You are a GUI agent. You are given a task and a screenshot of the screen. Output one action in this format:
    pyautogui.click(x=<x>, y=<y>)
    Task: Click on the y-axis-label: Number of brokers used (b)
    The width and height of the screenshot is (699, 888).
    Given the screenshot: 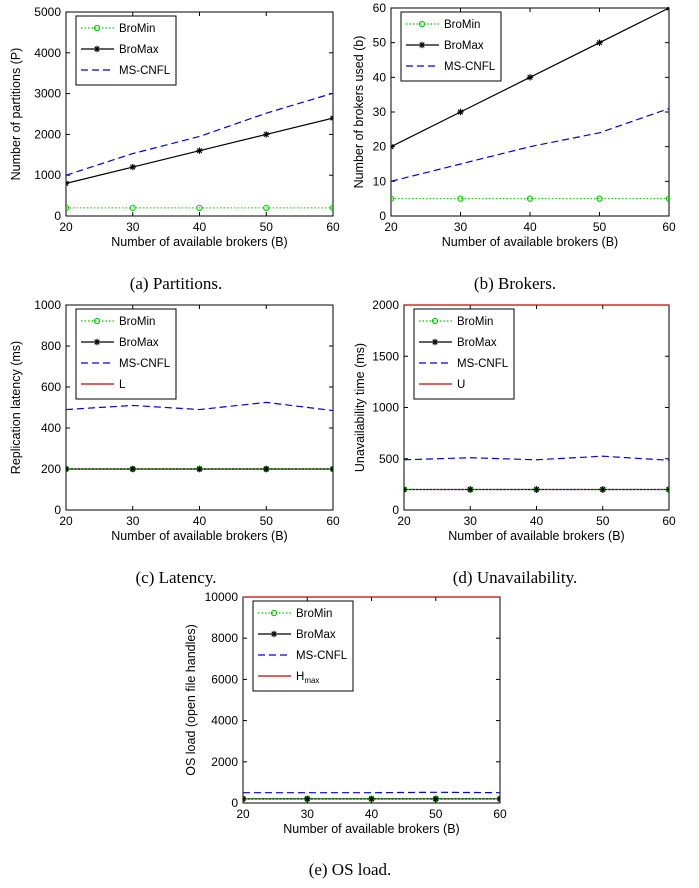 What is the action you would take?
    pyautogui.click(x=359, y=112)
    